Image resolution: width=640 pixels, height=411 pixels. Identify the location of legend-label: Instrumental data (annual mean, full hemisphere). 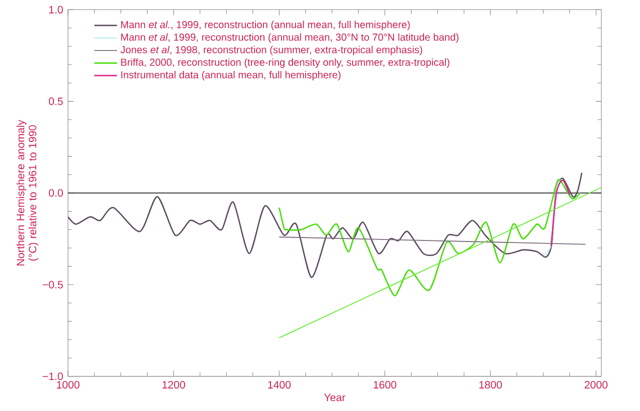
(230, 75).